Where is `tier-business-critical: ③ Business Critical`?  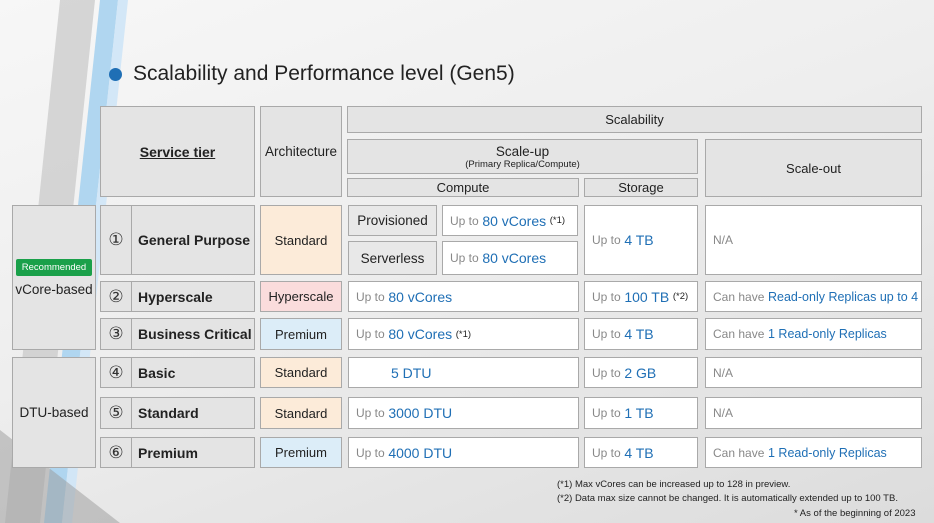
tier-business-critical: ③ Business Critical is located at coordinates (177, 334).